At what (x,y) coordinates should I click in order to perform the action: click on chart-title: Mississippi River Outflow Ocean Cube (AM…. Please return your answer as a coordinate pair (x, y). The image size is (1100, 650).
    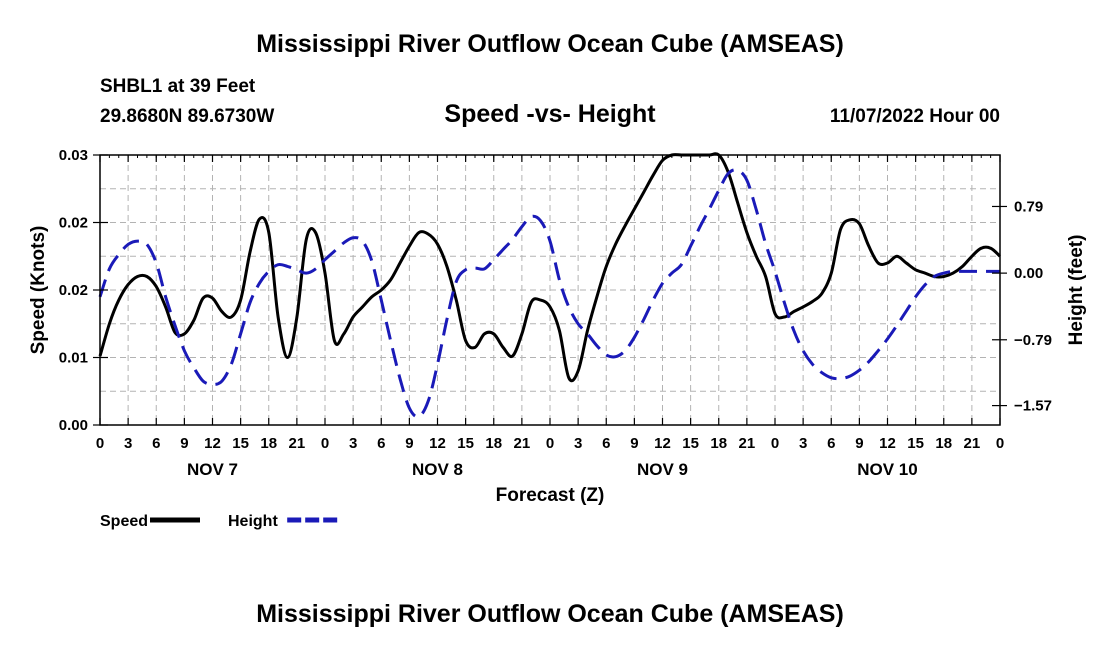
    Looking at the image, I should click on (550, 44).